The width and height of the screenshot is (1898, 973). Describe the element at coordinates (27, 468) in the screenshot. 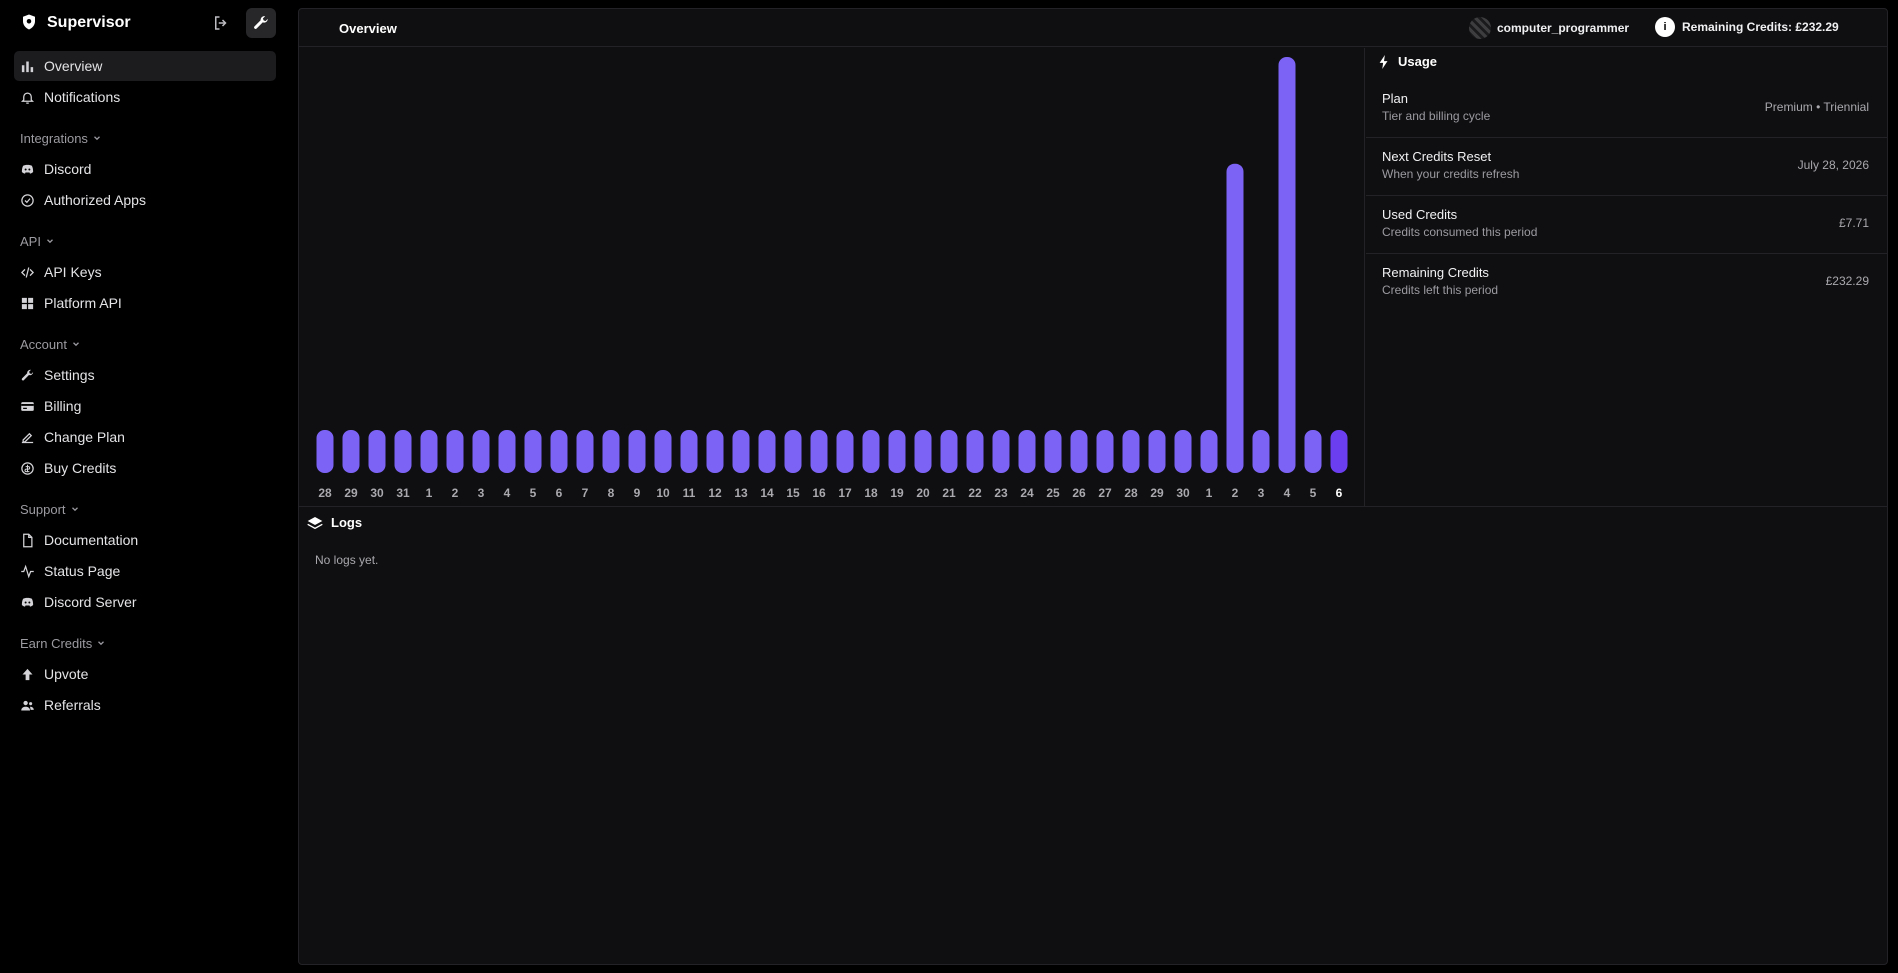

I see `coin-icon` at that location.